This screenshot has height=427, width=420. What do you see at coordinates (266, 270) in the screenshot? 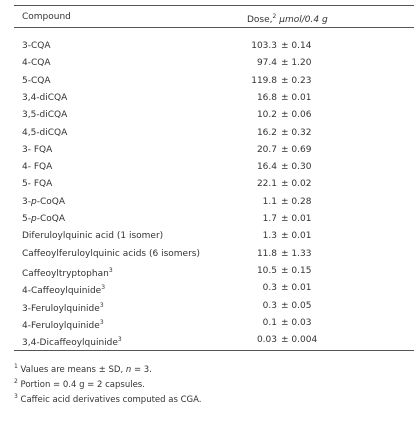
I see `dose-mean: 10.5` at bounding box center [266, 270].